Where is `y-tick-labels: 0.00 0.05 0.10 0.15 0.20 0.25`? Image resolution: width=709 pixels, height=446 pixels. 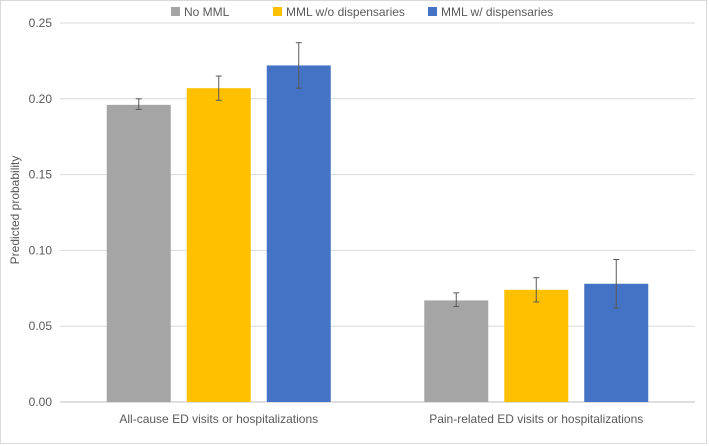
y-tick-labels: 0.00 0.05 0.10 0.15 0.20 0.25 is located at coordinates (41, 212).